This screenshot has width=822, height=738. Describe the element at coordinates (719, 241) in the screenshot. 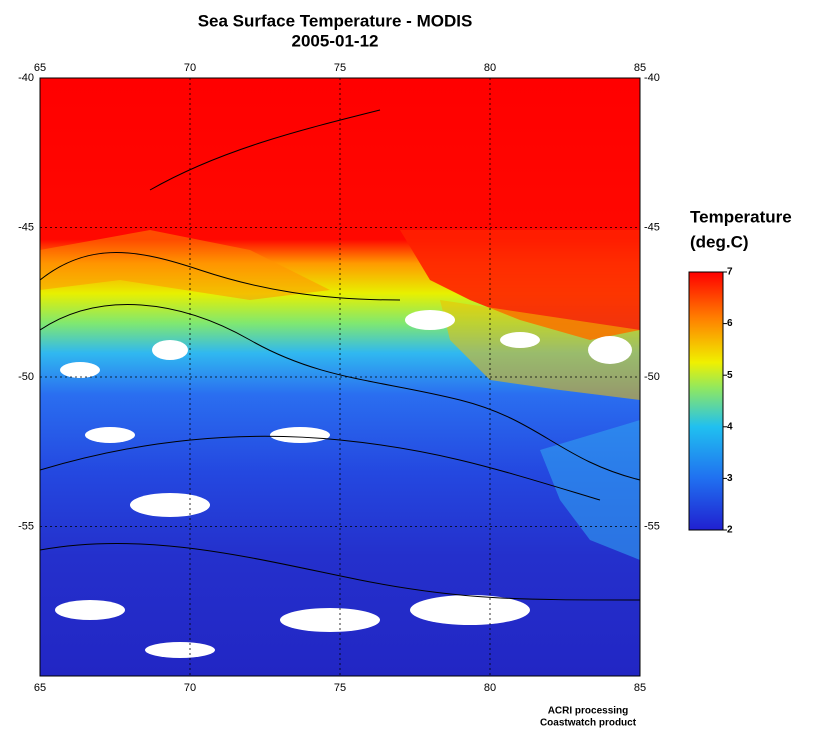

I see `colorbar-title: (deg.C)` at that location.